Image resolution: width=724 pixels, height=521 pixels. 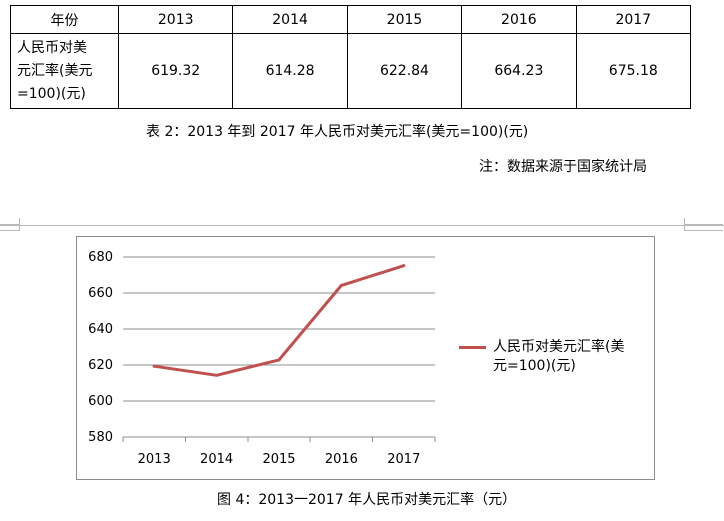 I want to click on legend-swatch, so click(x=472, y=347).